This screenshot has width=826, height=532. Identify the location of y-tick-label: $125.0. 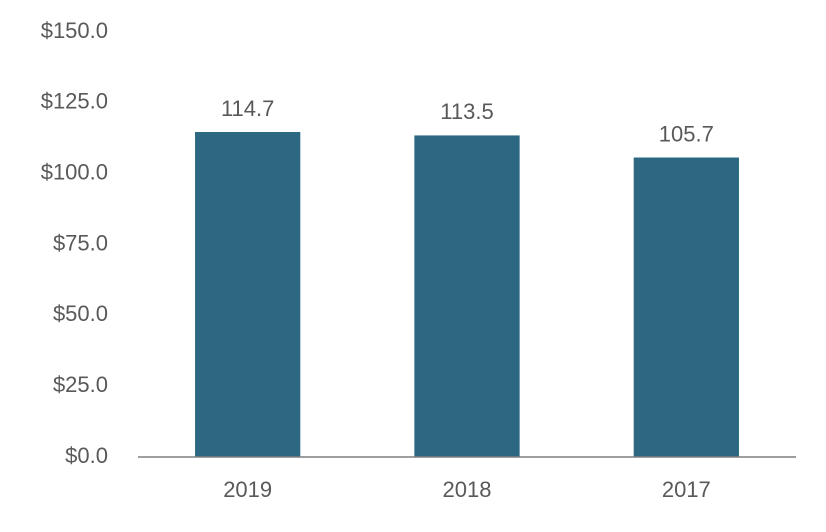
(74, 101).